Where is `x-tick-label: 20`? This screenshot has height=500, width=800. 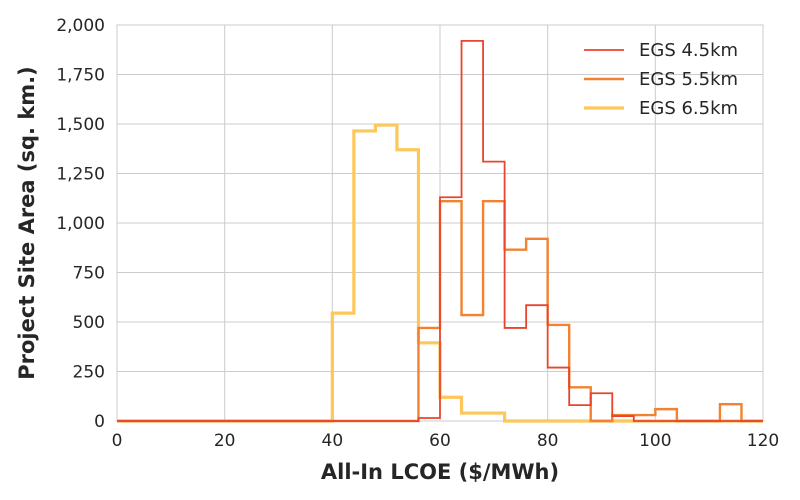 x-tick-label: 20 is located at coordinates (225, 441).